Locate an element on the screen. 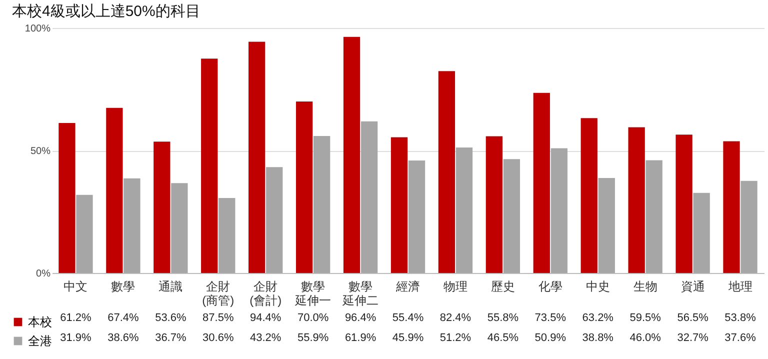  data-label: 51.2% is located at coordinates (456, 338).